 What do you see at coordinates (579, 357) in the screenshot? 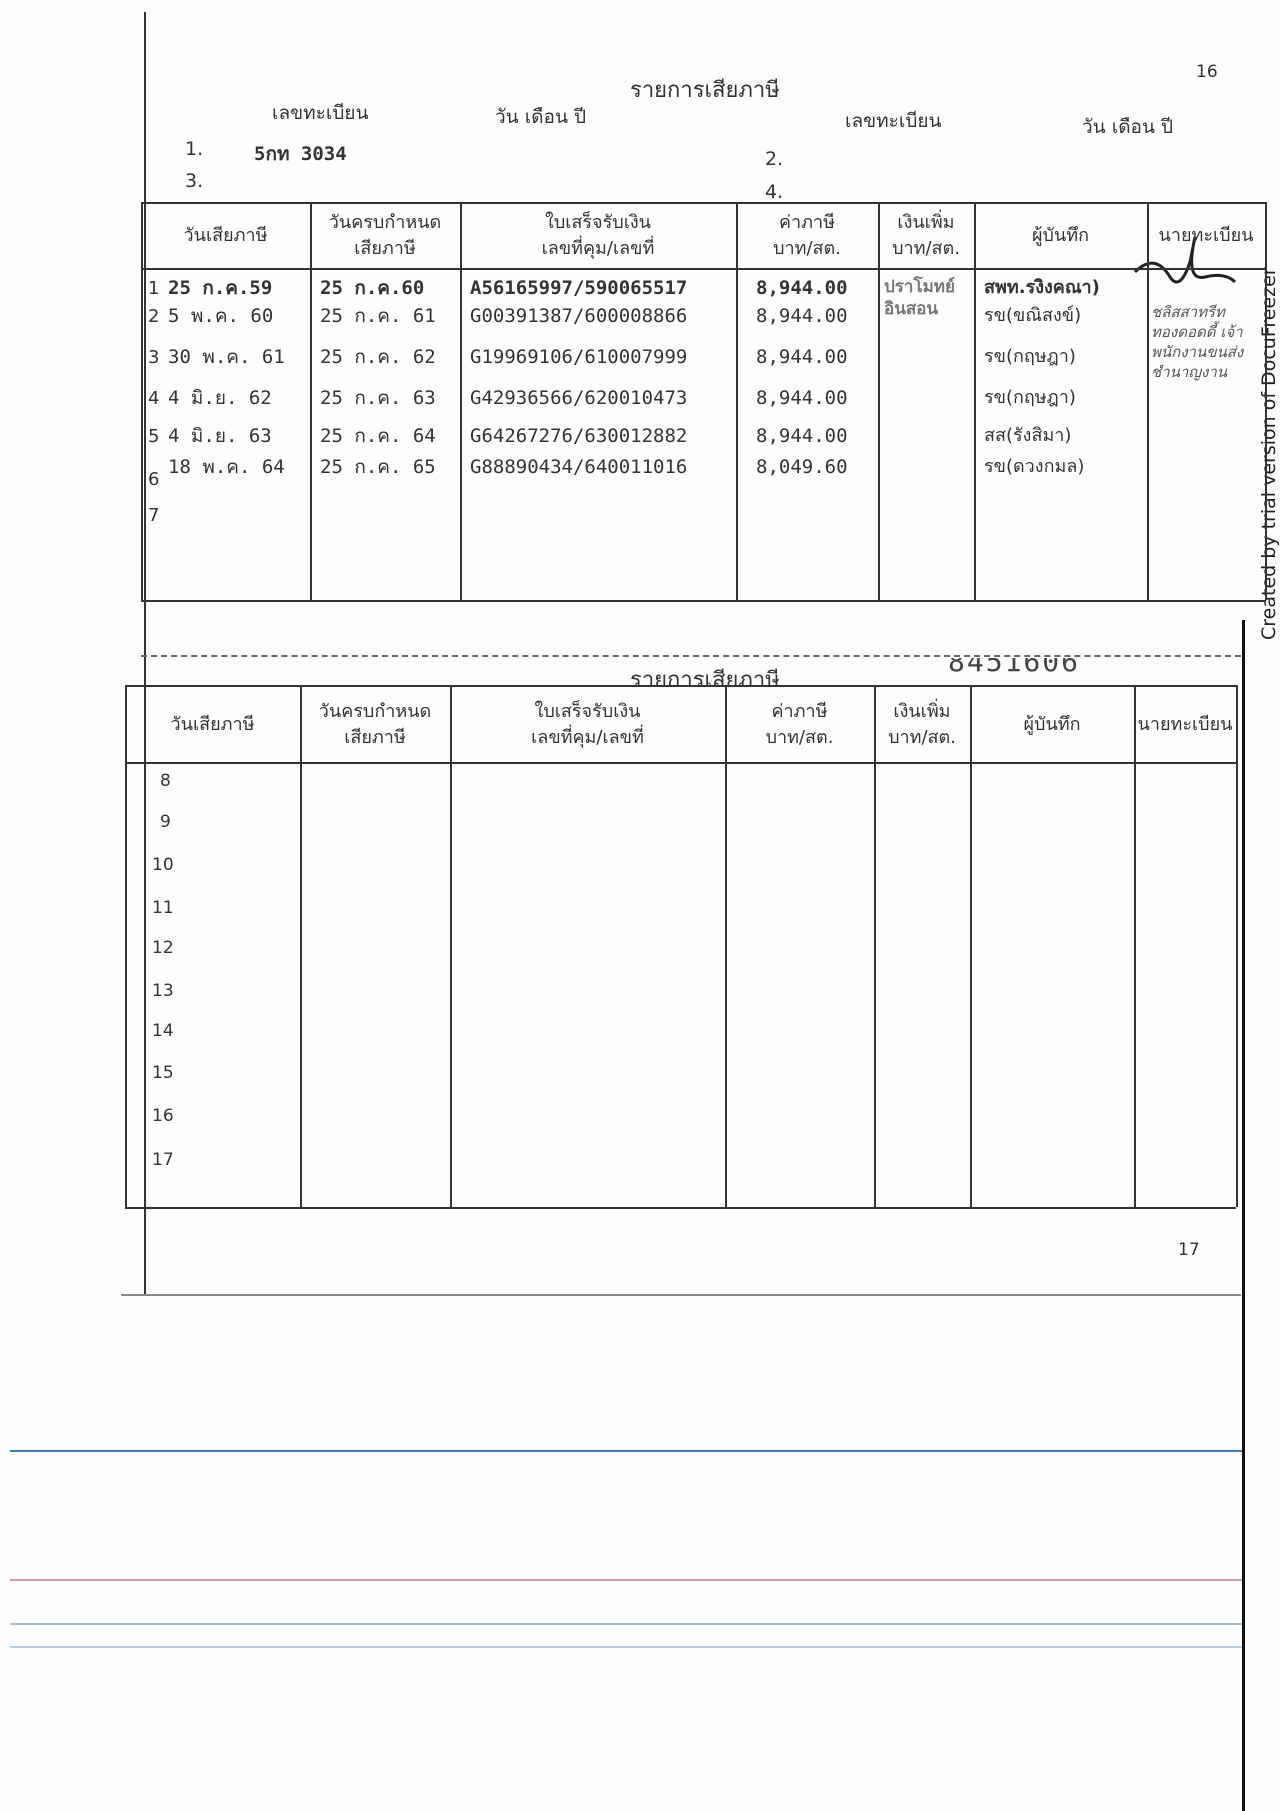
I see `cell-receipt: G19969106/610007999` at bounding box center [579, 357].